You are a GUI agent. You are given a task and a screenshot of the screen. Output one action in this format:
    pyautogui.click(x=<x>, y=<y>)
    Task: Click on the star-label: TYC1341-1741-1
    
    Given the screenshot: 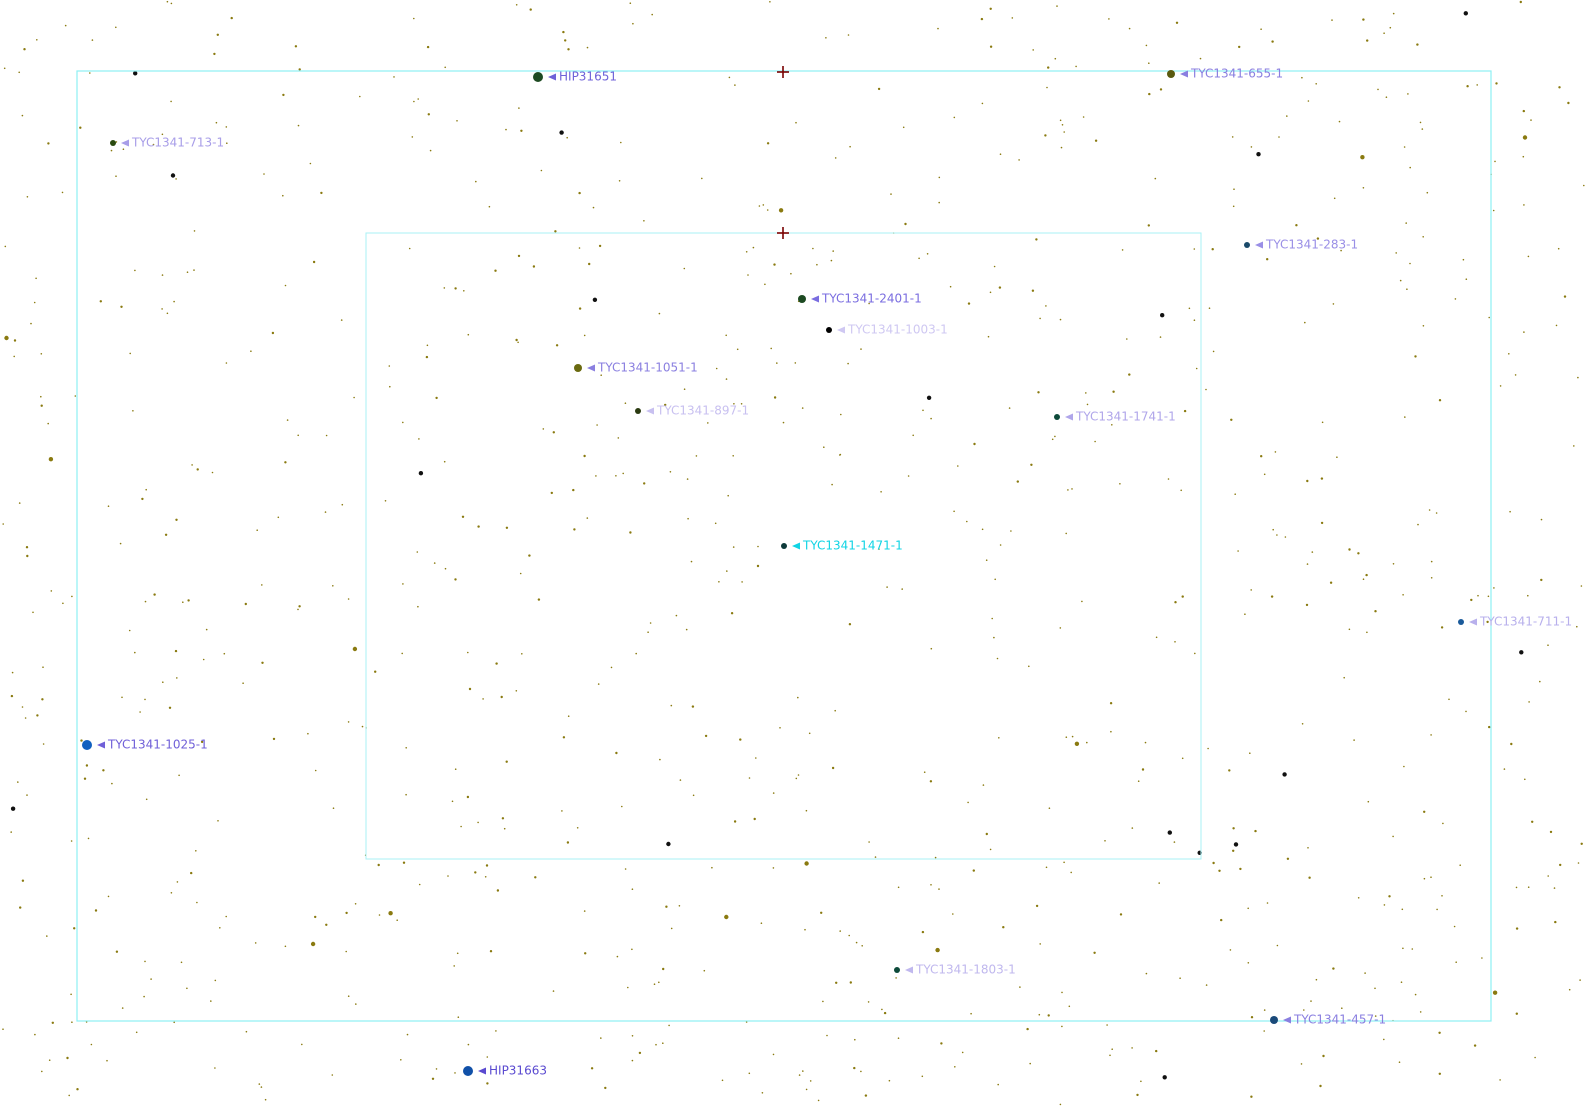 What is the action you would take?
    pyautogui.click(x=1125, y=417)
    